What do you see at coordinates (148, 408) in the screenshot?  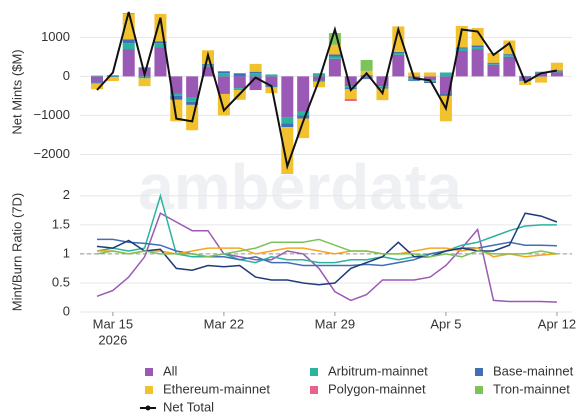 I see `legend-dot` at bounding box center [148, 408].